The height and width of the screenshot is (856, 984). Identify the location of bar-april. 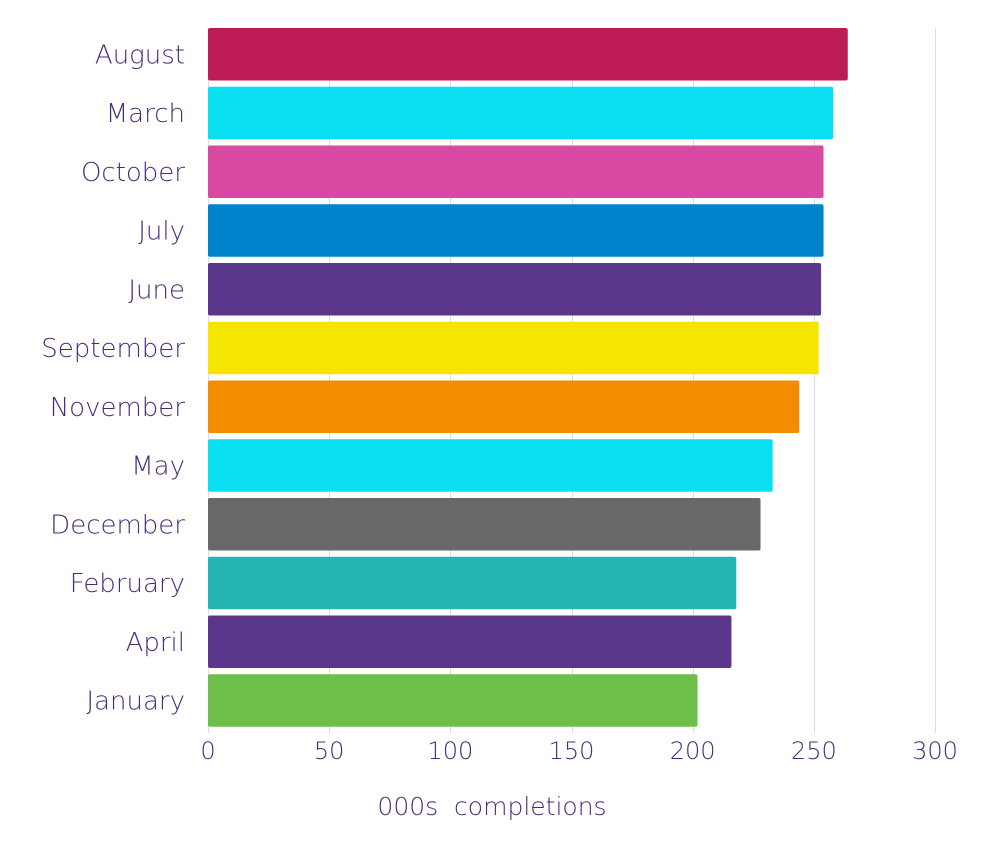
(470, 641).